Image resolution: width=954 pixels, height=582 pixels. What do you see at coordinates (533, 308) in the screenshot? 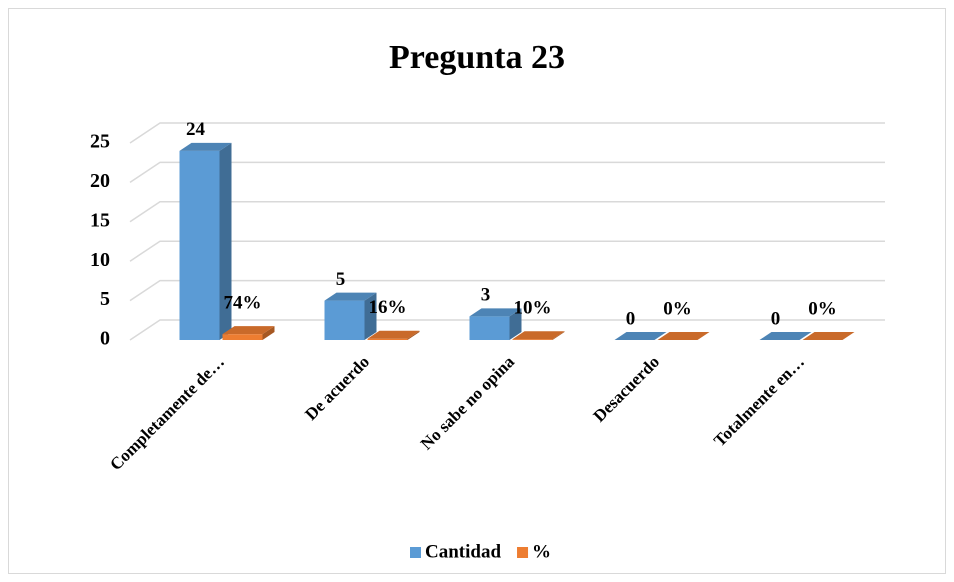
I see `data-label: 10%` at bounding box center [533, 308].